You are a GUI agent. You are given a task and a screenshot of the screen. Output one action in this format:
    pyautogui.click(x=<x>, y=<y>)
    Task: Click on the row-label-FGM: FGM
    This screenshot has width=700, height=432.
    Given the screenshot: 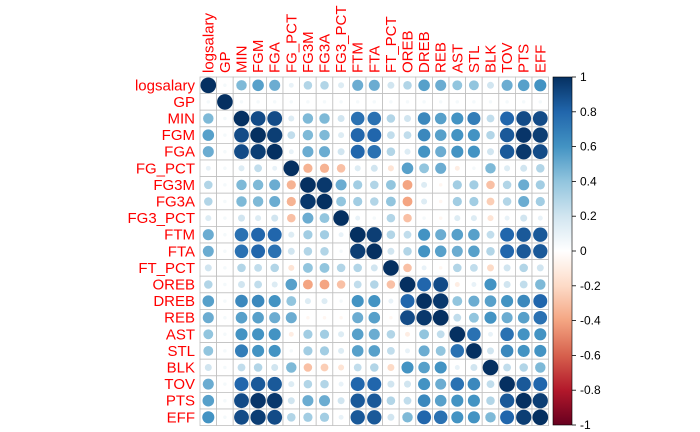 What is the action you would take?
    pyautogui.click(x=178, y=135)
    